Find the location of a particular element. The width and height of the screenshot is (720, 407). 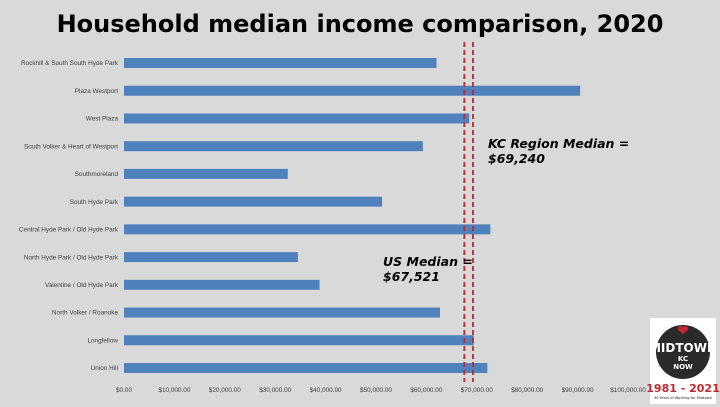

category-label: Southmoreland is located at coordinates (97, 174).